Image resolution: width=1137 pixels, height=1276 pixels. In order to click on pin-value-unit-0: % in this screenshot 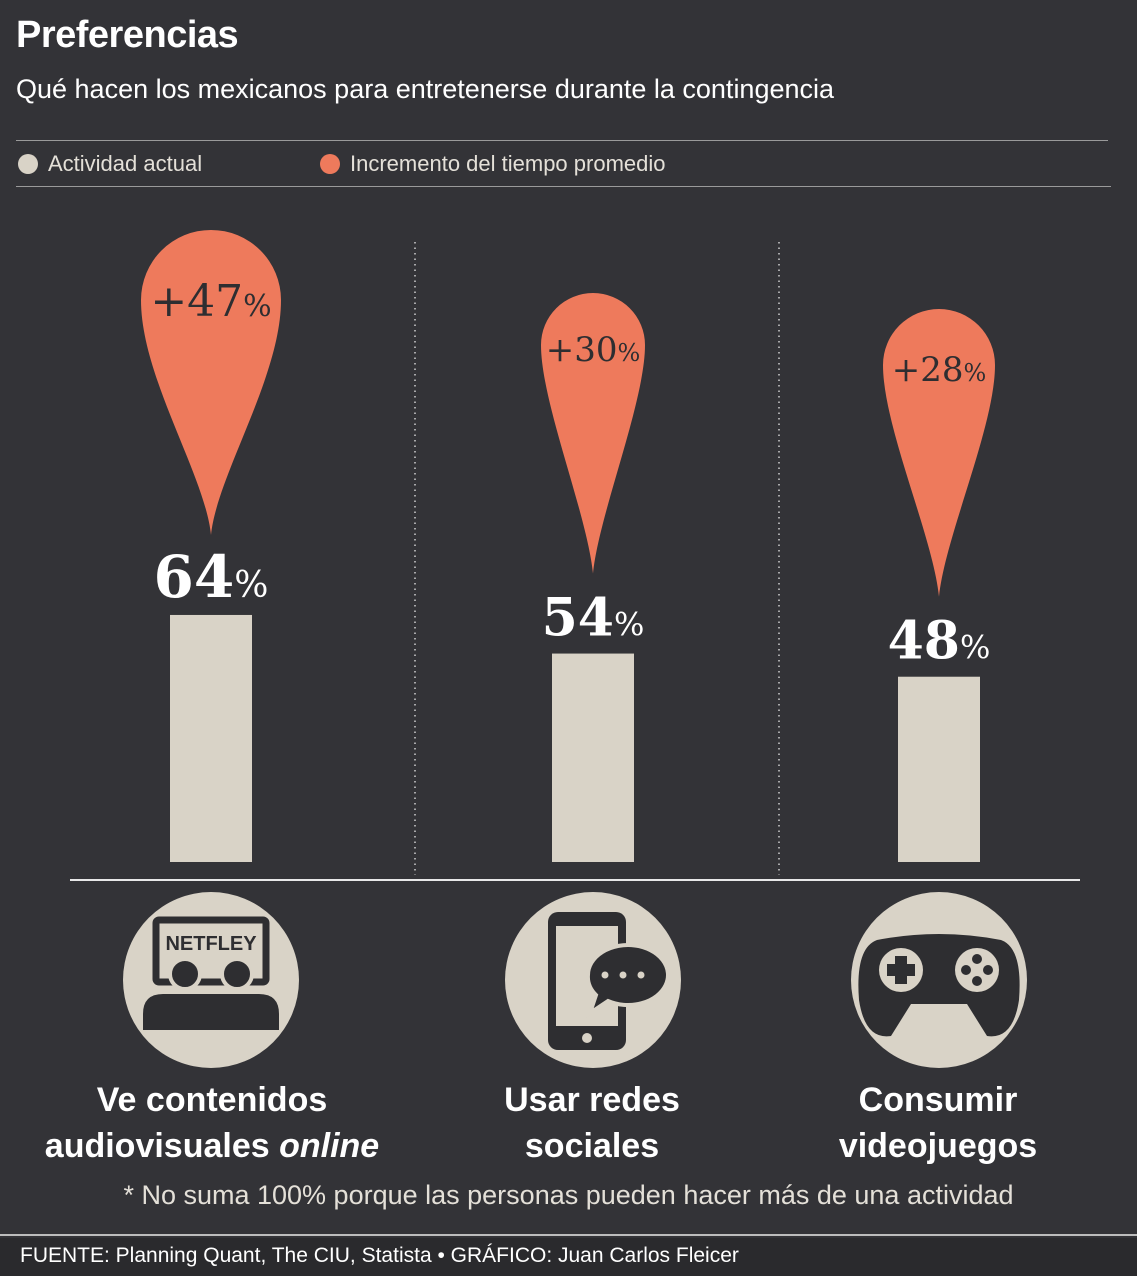, I will do `click(257, 306)`.